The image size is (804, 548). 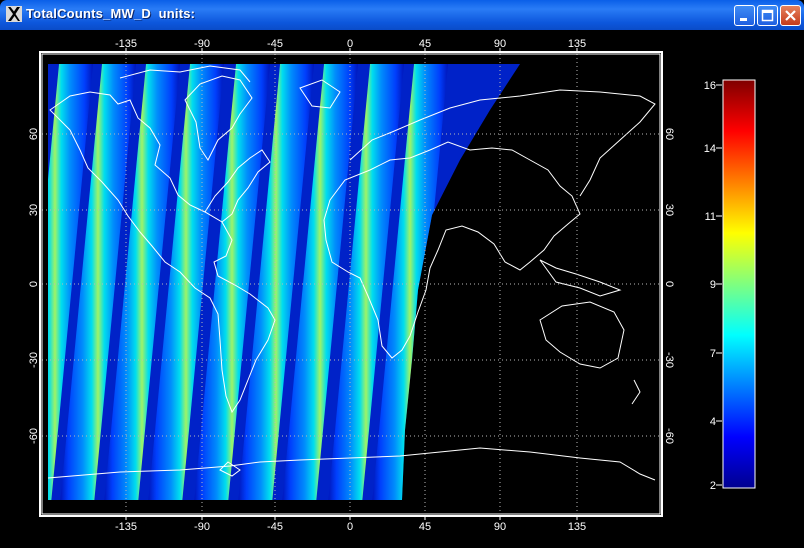 I want to click on colorbar-label: 9, so click(x=713, y=285).